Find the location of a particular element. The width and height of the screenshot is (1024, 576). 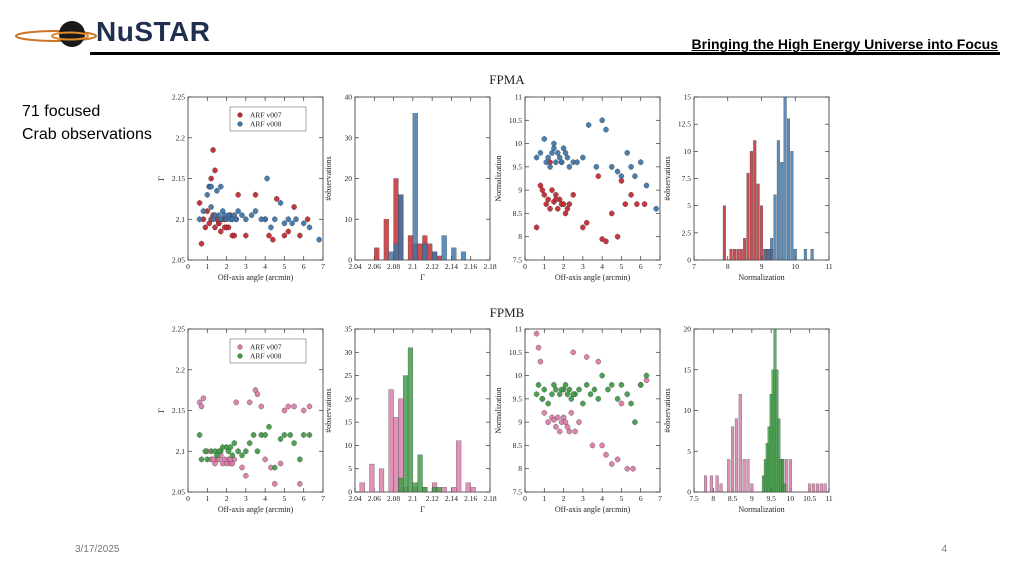

x-tick-label: 8.5 is located at coordinates (733, 498).